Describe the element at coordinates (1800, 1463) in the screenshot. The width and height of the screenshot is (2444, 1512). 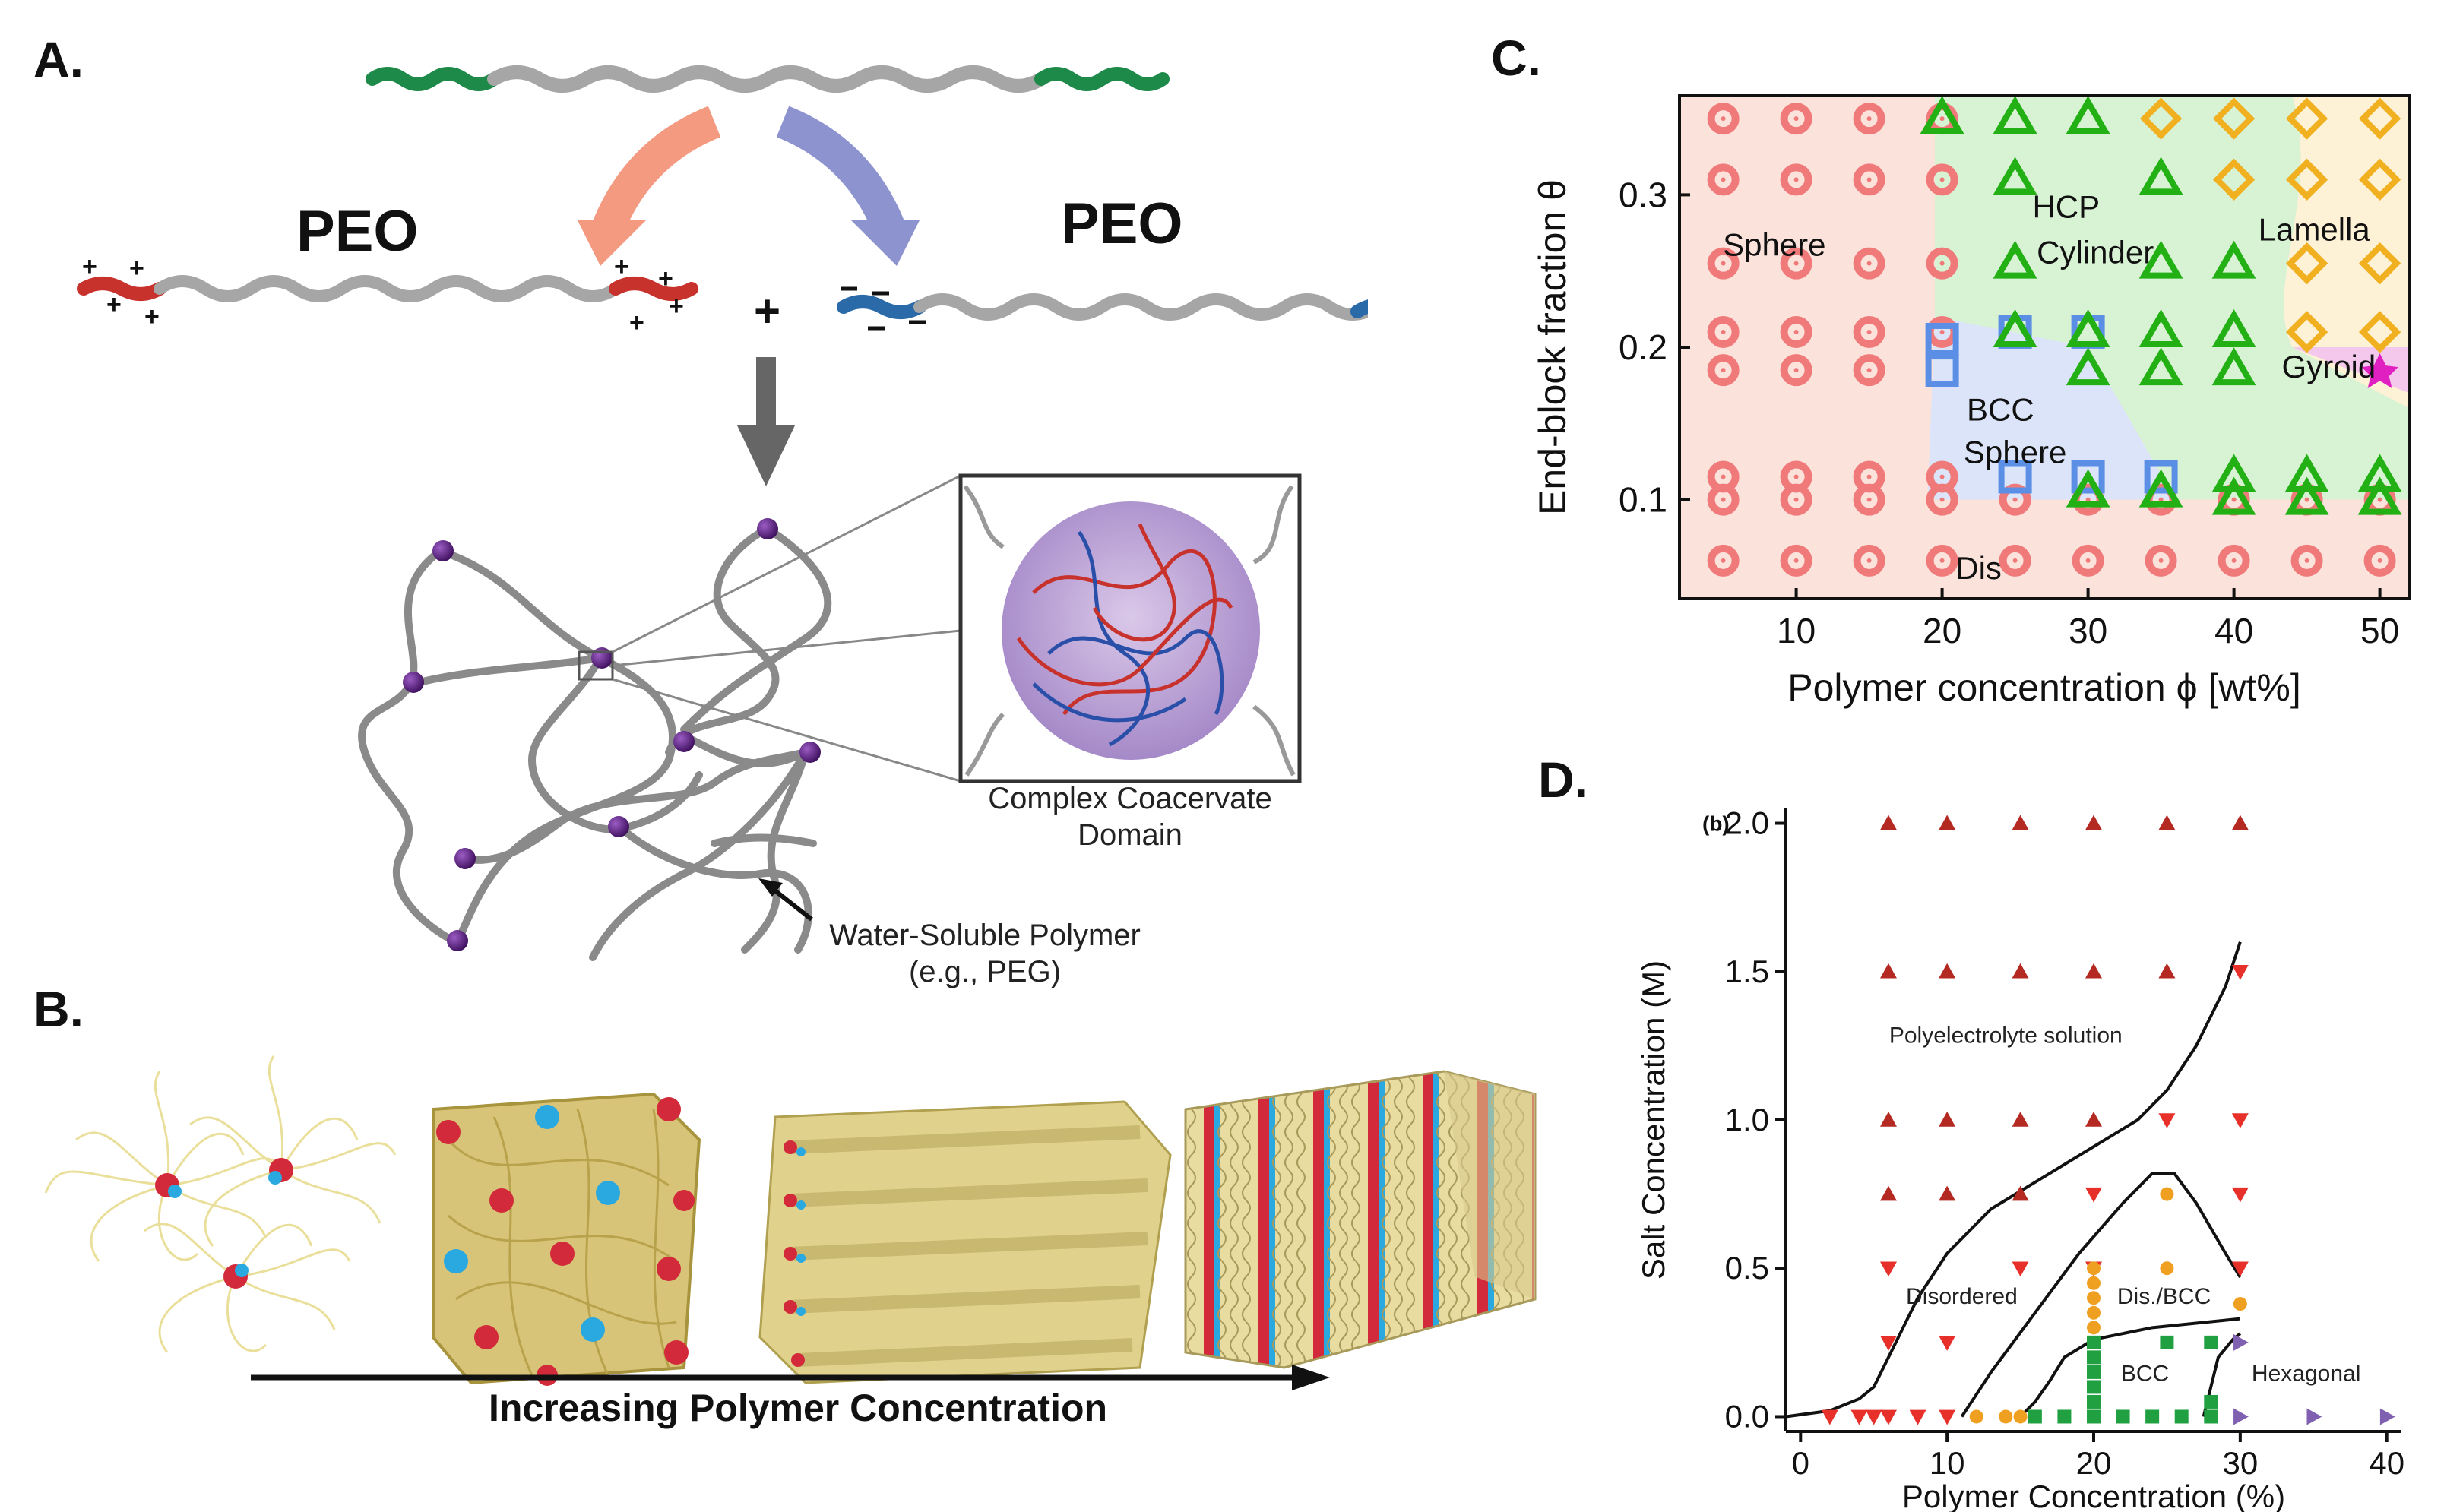
I see `x-tick-label: 0` at that location.